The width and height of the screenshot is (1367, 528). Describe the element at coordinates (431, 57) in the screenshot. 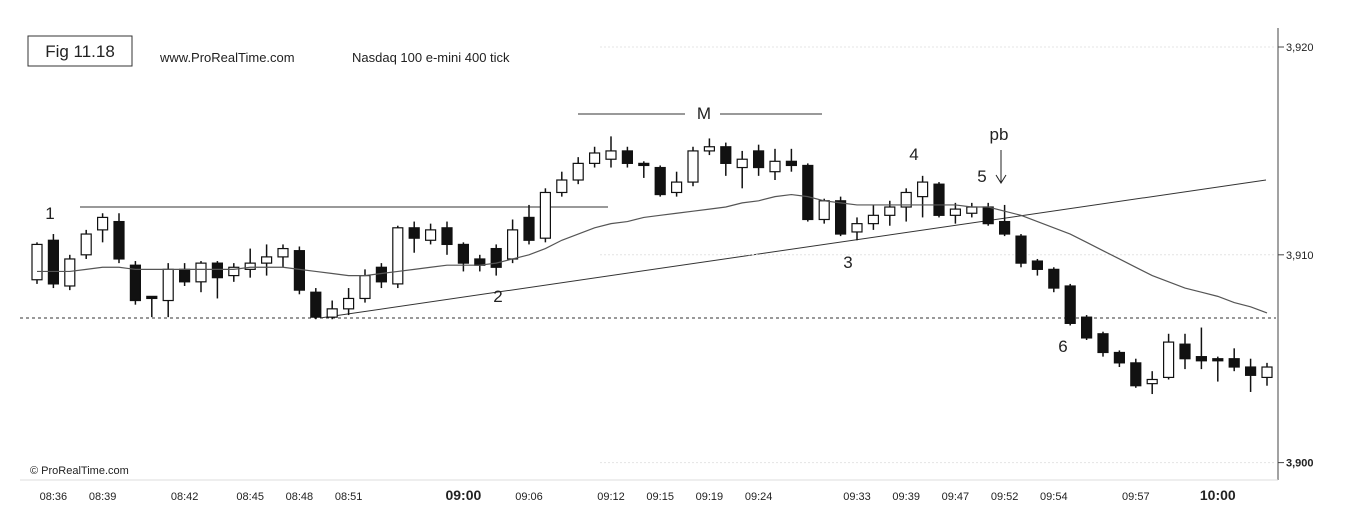

I see `subtitle: Nasdaq 100 e-mini 400 tick` at that location.